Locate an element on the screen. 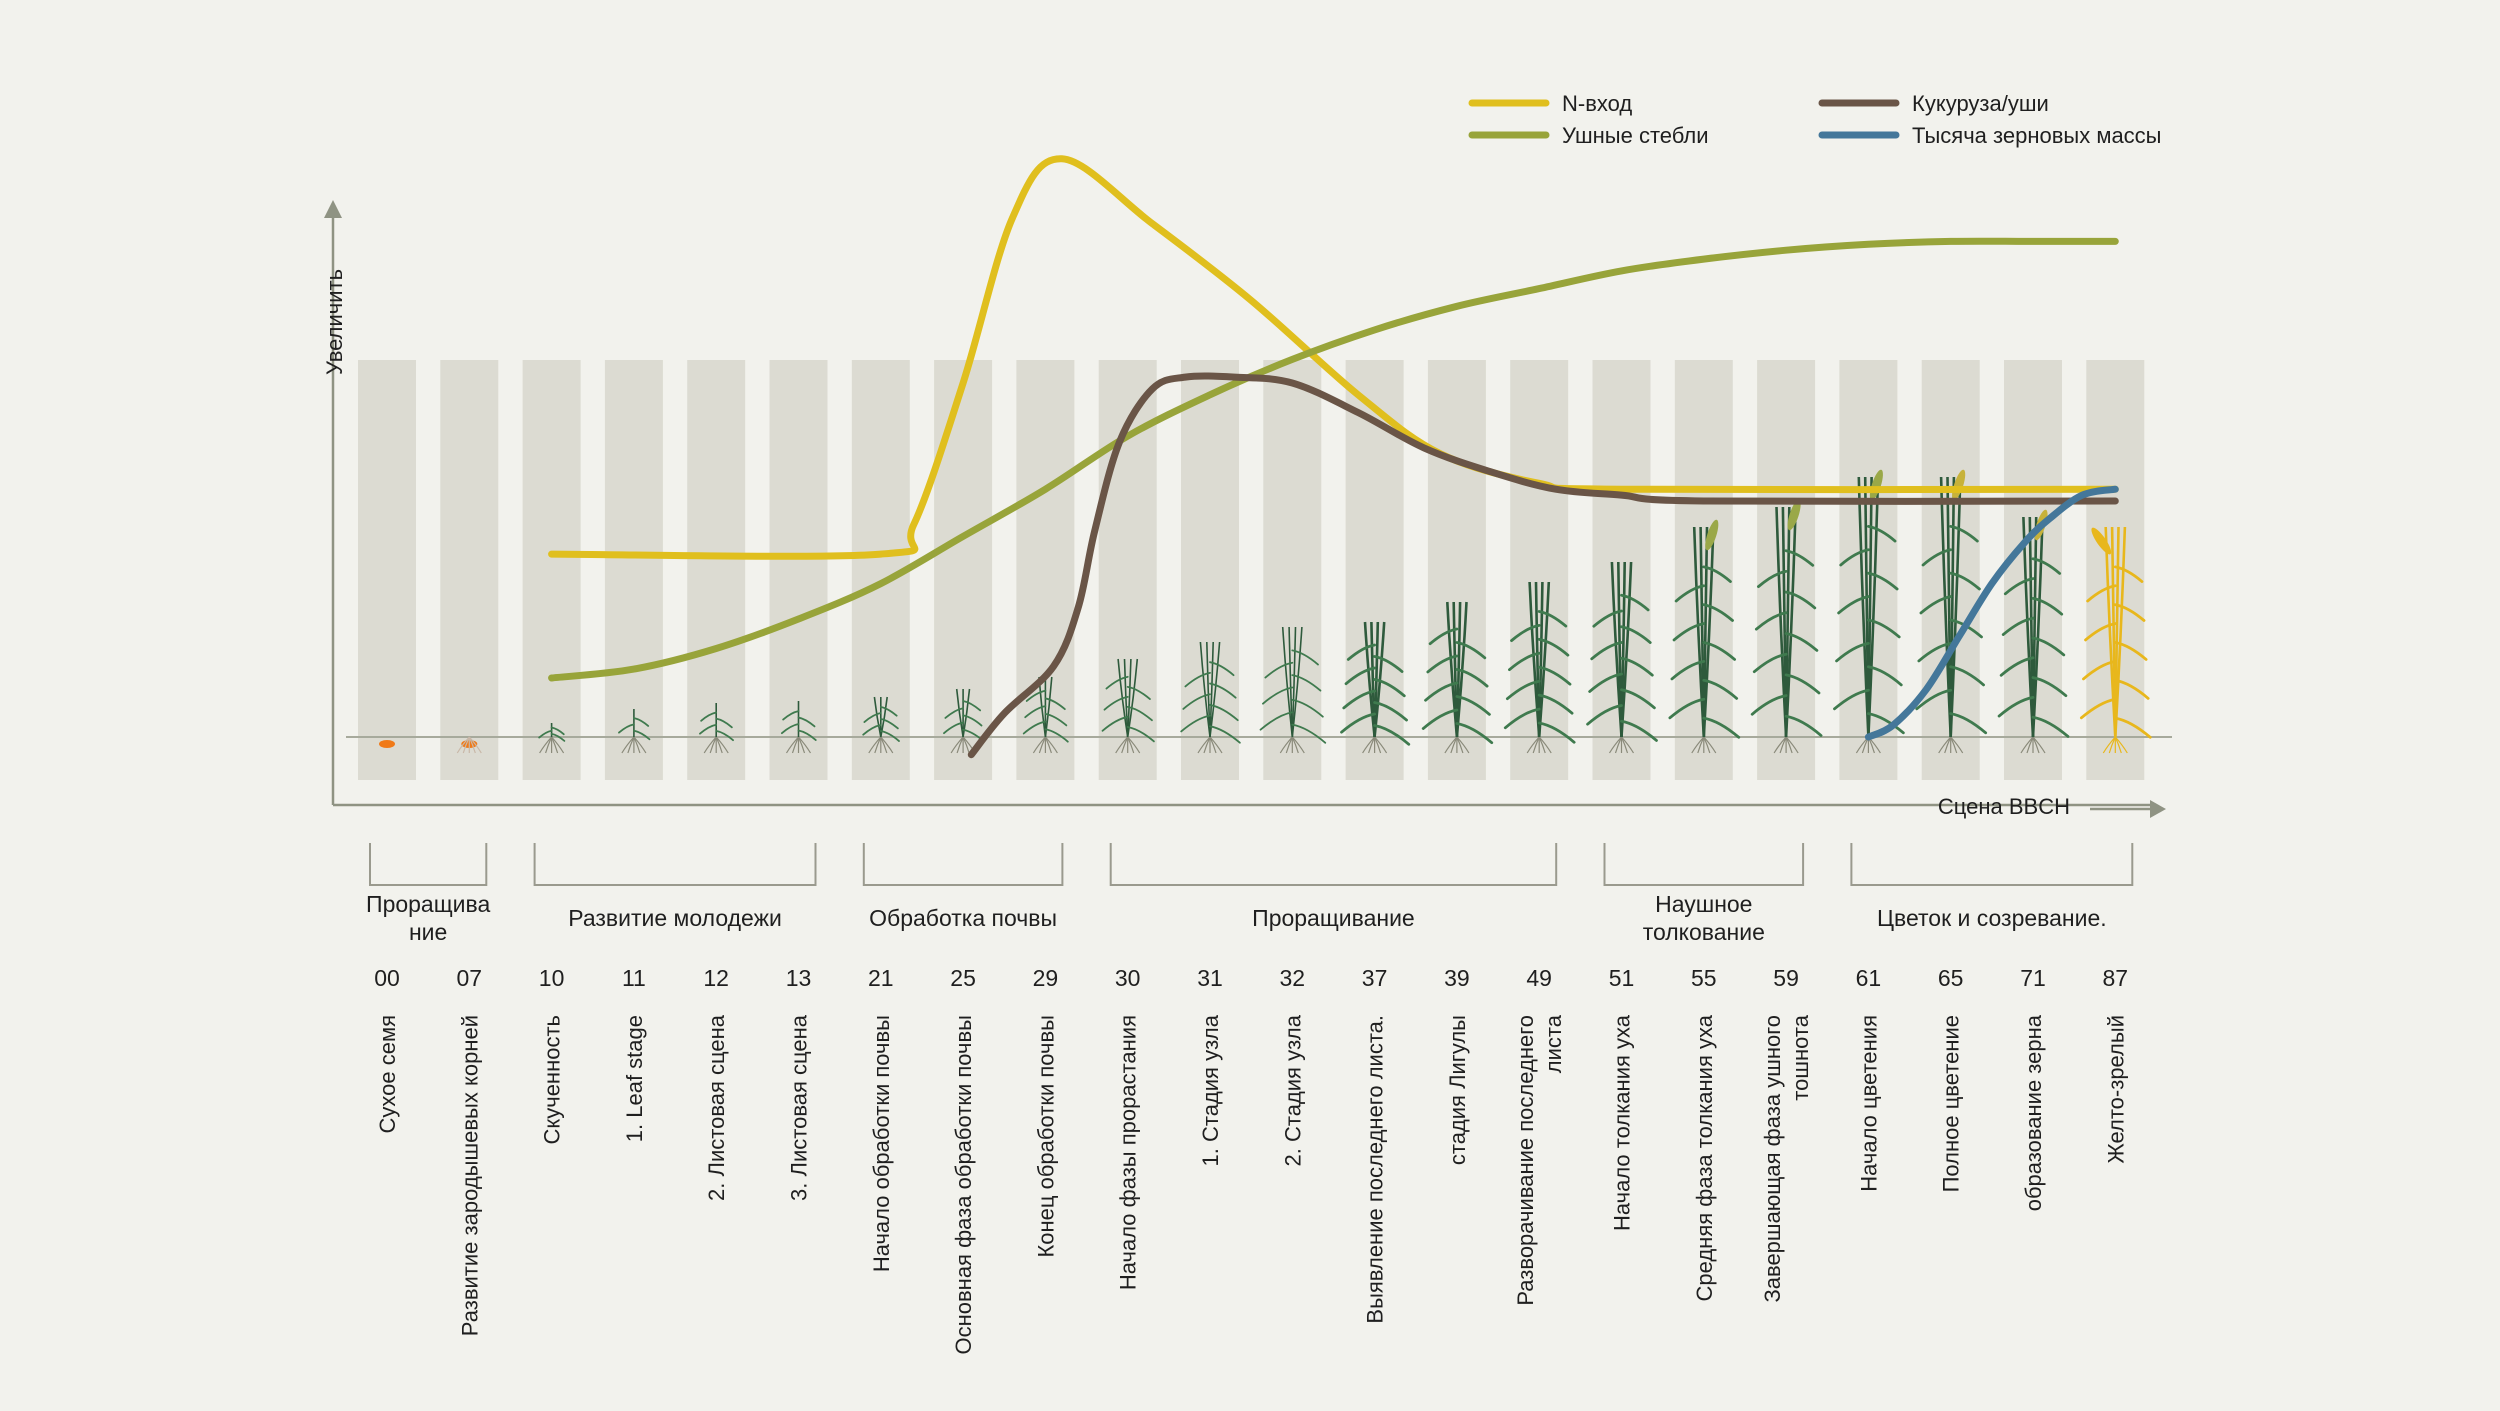  stage-group: Цветок и созревание. is located at coordinates (1992, 887).